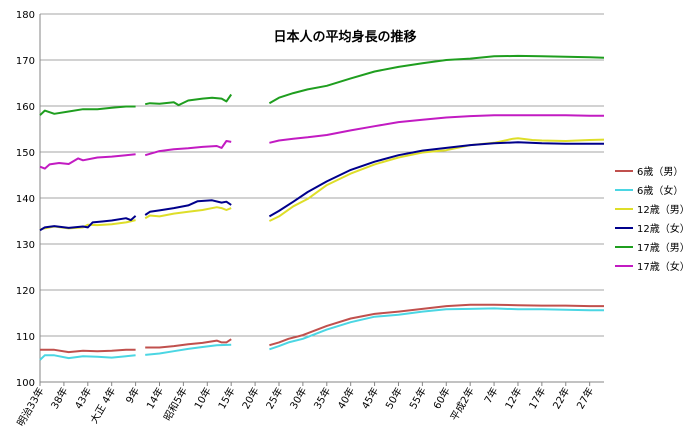  Describe the element at coordinates (25, 337) in the screenshot. I see `y-tick-label: 110` at that location.